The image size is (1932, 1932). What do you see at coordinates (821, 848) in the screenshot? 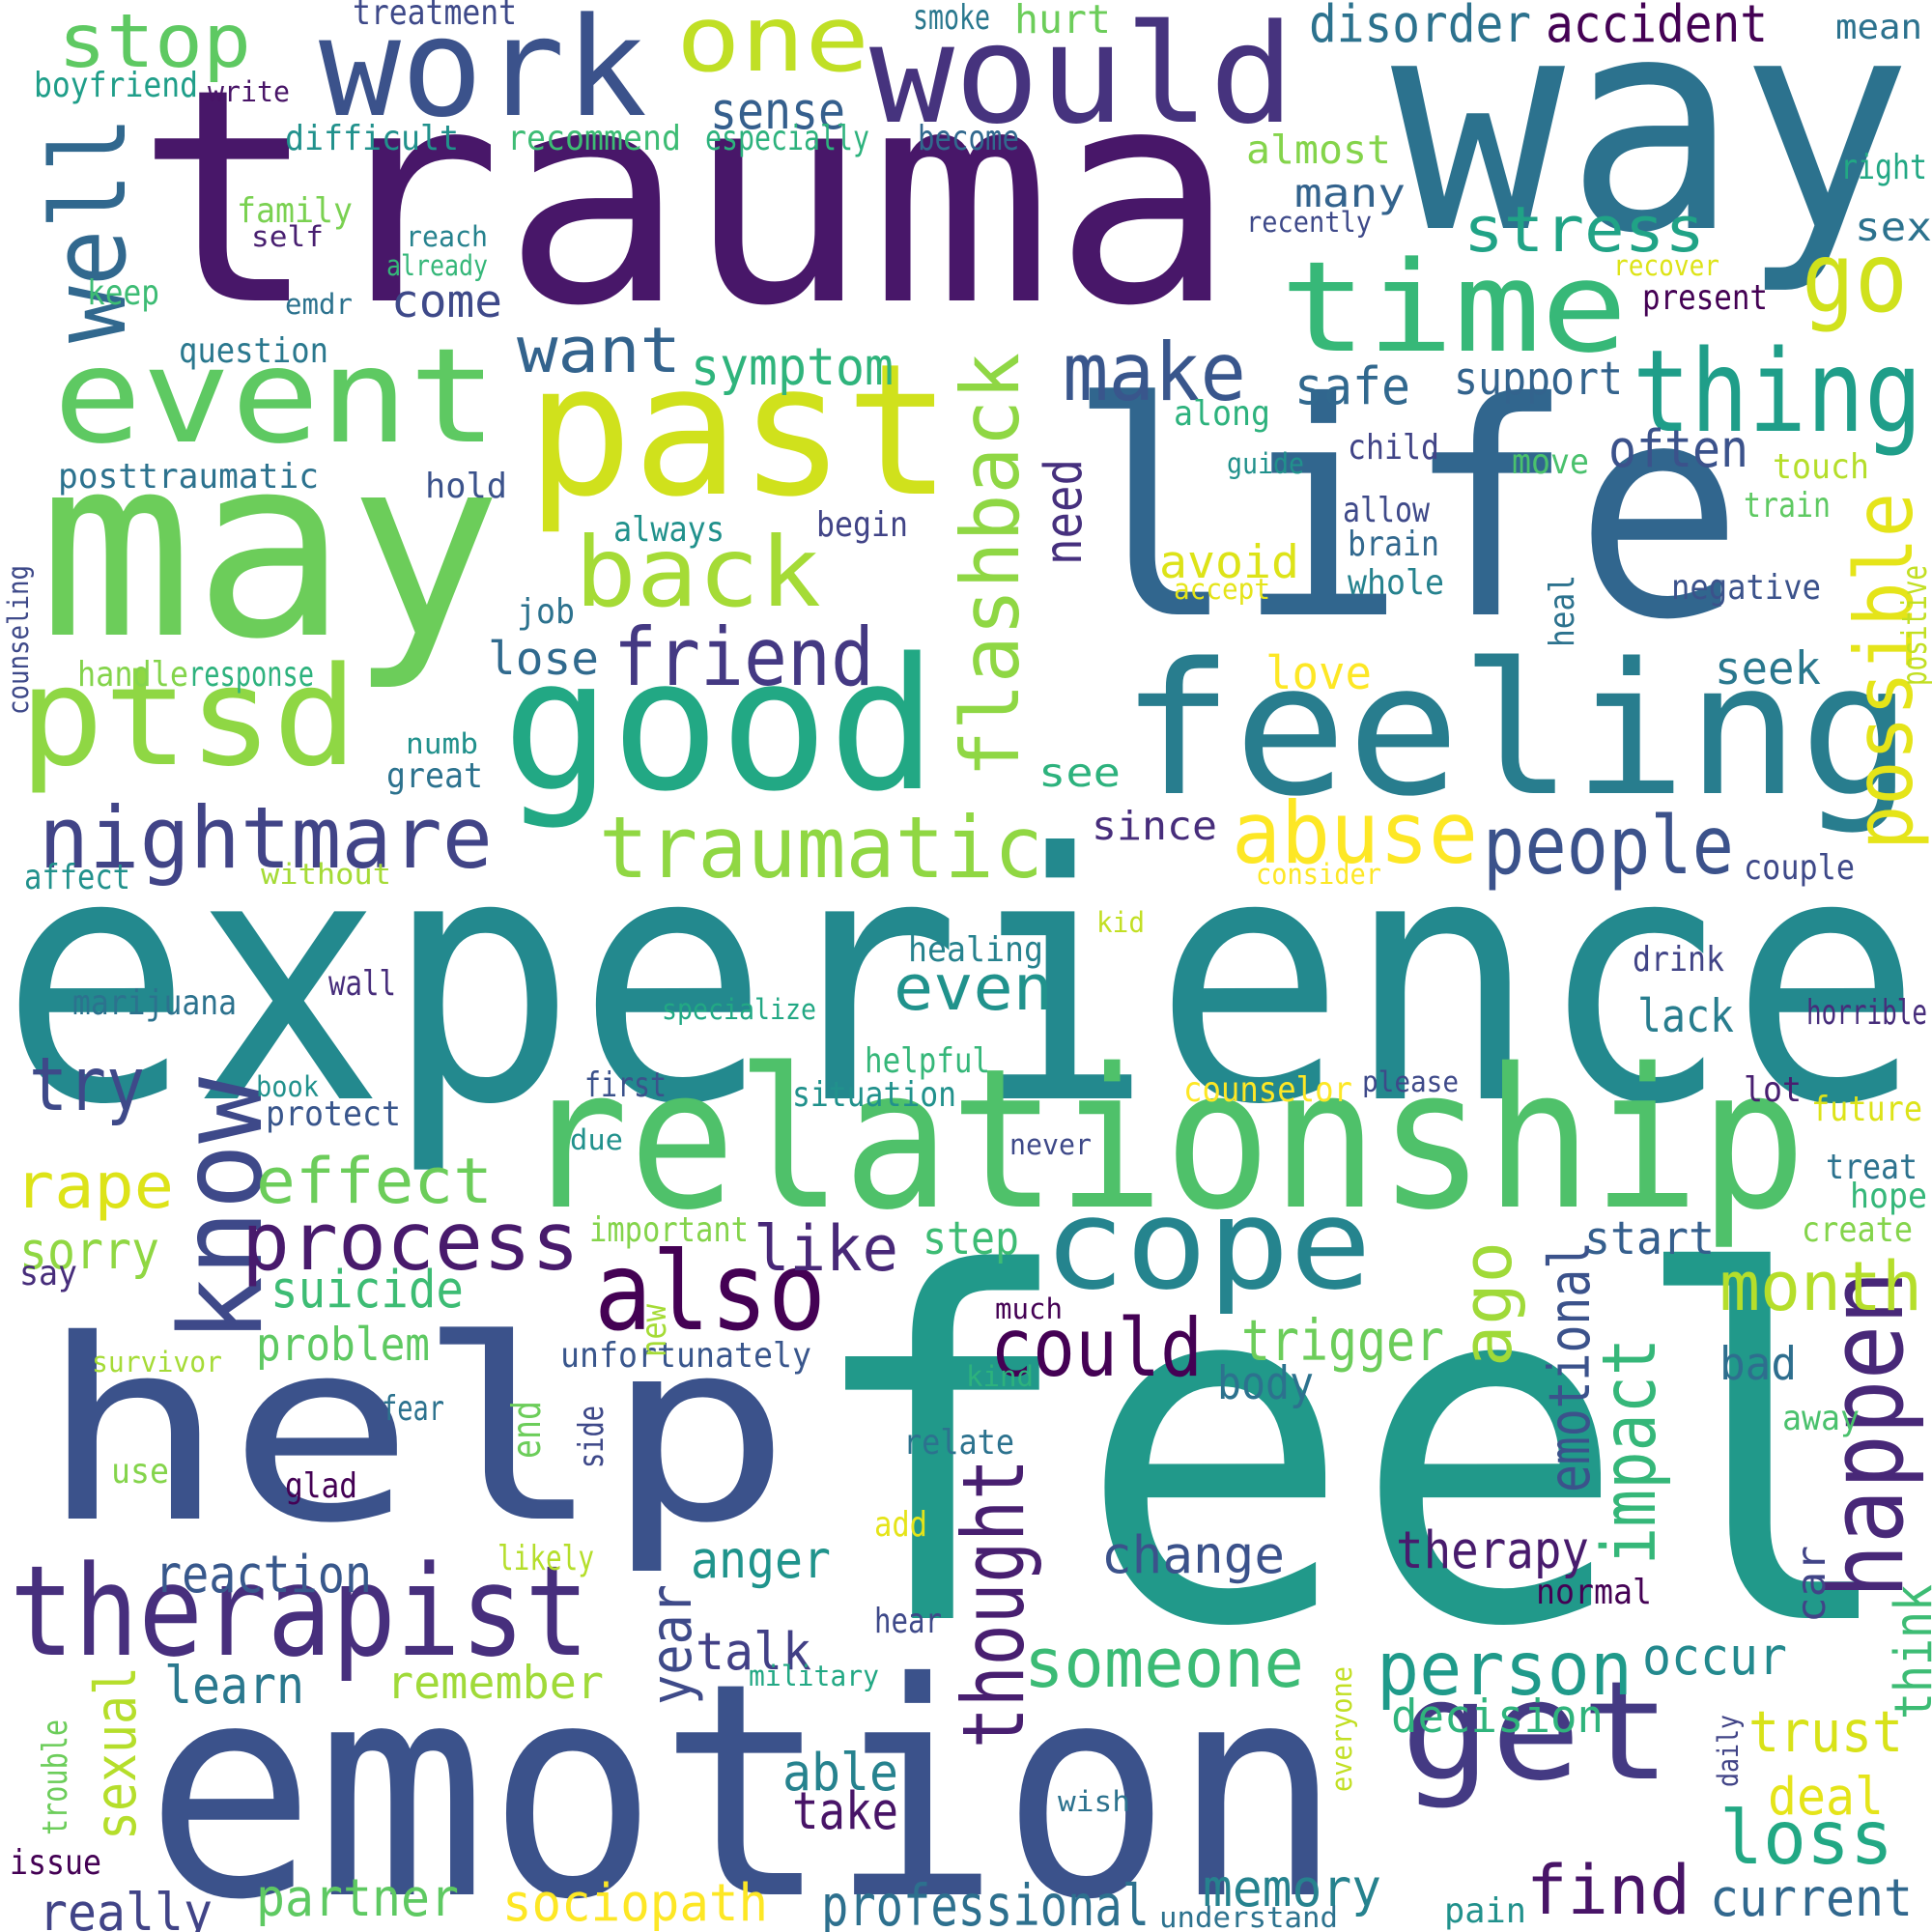
I see `word-traumatic: traumatic` at bounding box center [821, 848].